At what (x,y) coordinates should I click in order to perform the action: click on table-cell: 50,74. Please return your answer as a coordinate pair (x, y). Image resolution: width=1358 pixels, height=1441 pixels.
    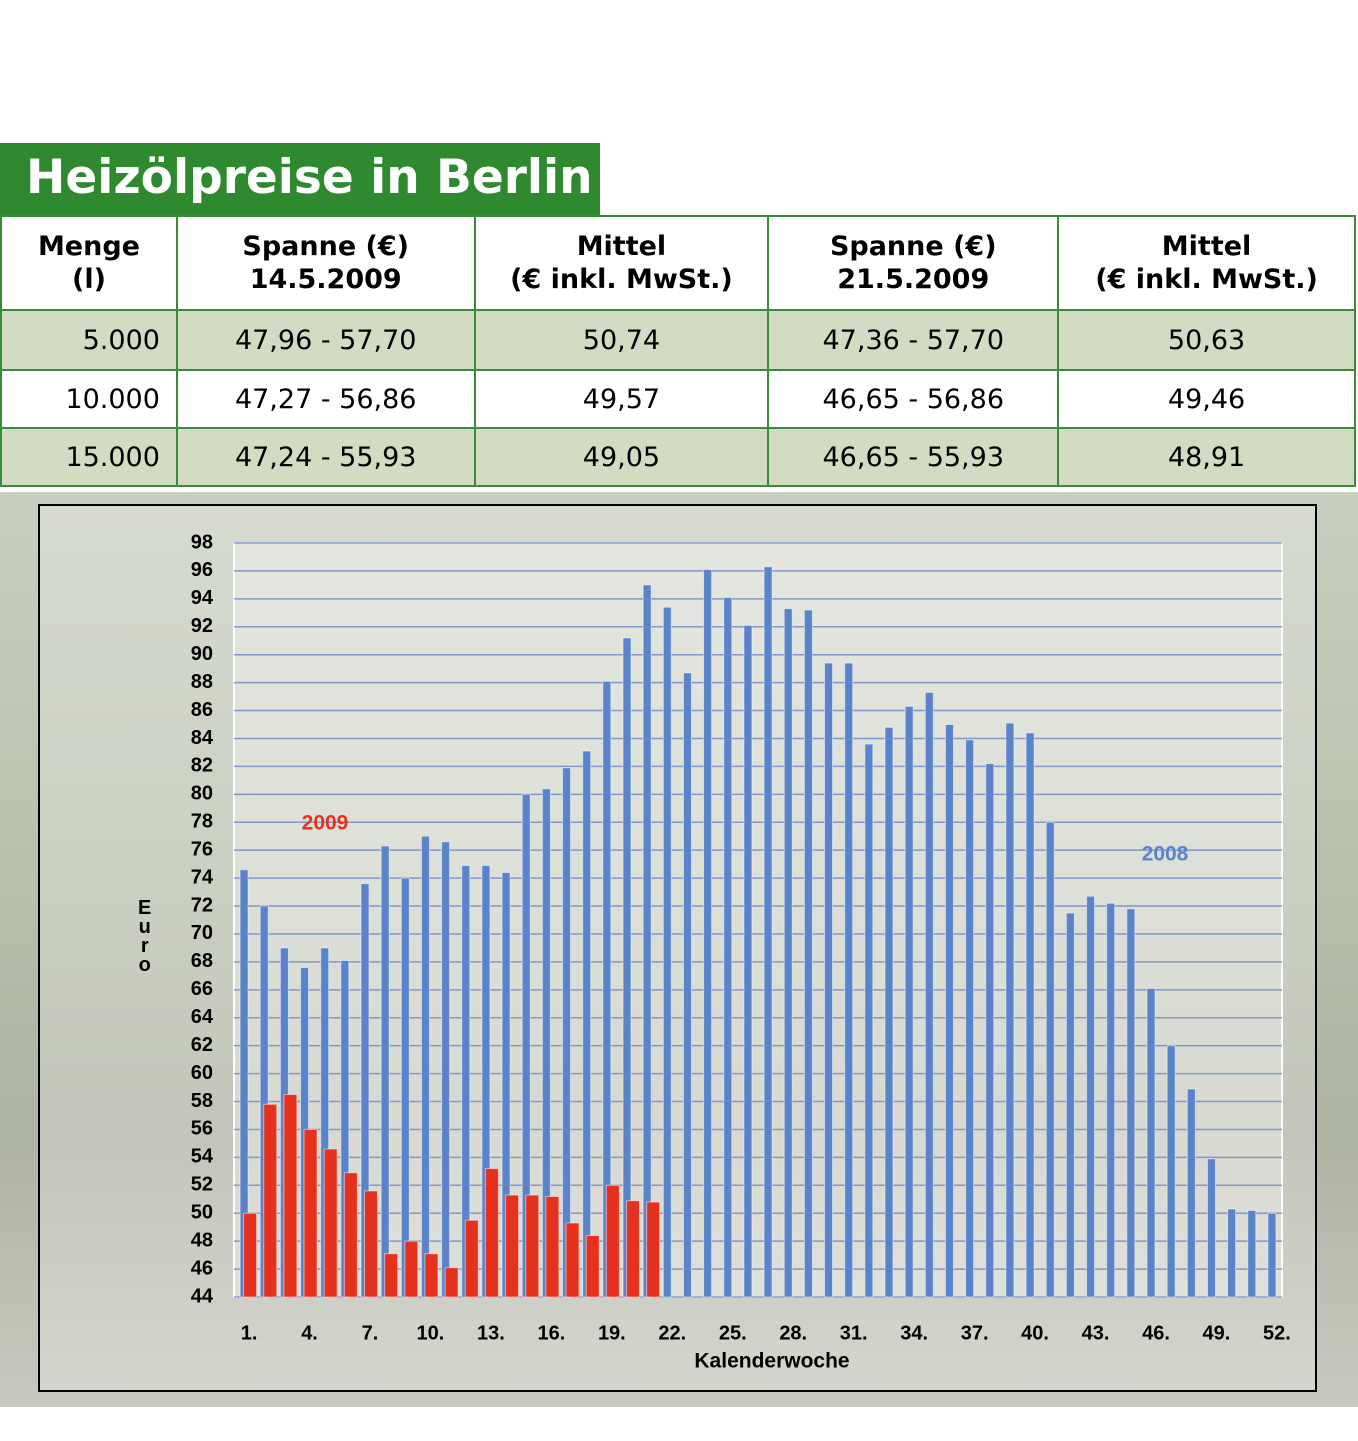
    Looking at the image, I should click on (621, 340).